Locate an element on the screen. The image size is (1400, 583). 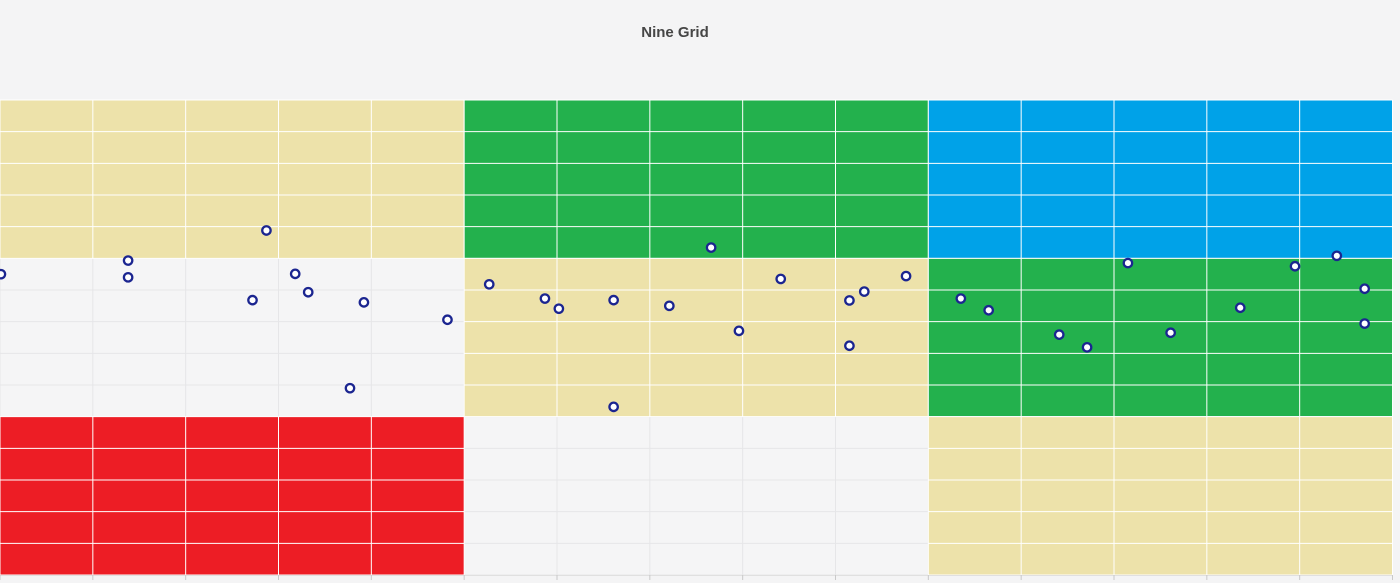
grid-block-top-blue is located at coordinates (1160, 179).